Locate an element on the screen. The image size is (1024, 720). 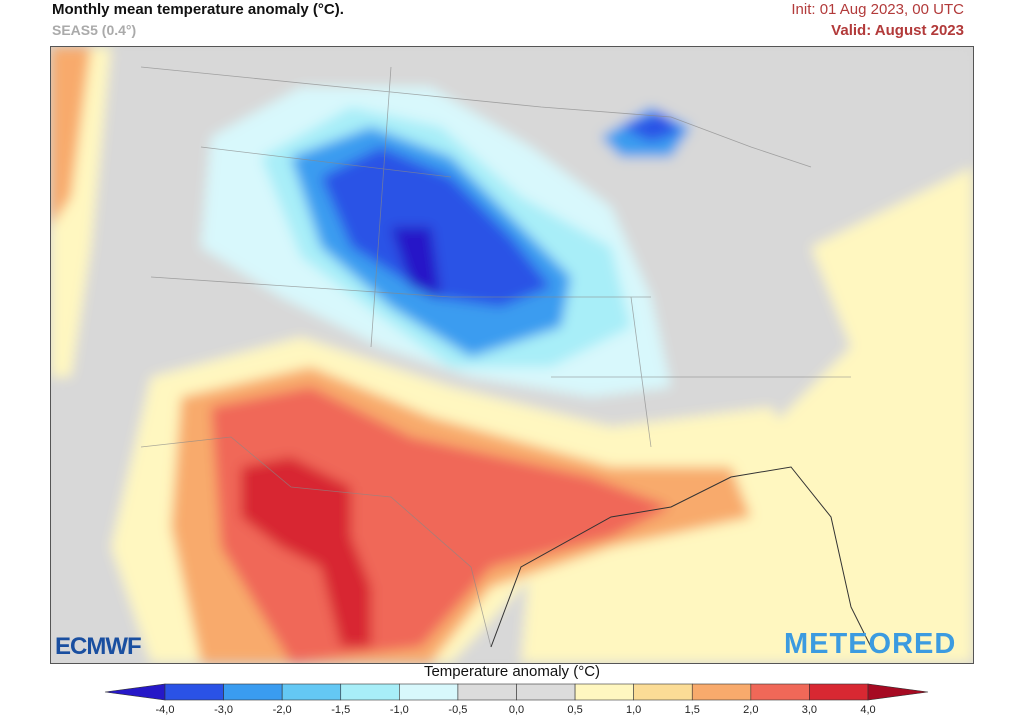
map-title: Monthly mean temperature anomaly (°C). is located at coordinates (198, 9).